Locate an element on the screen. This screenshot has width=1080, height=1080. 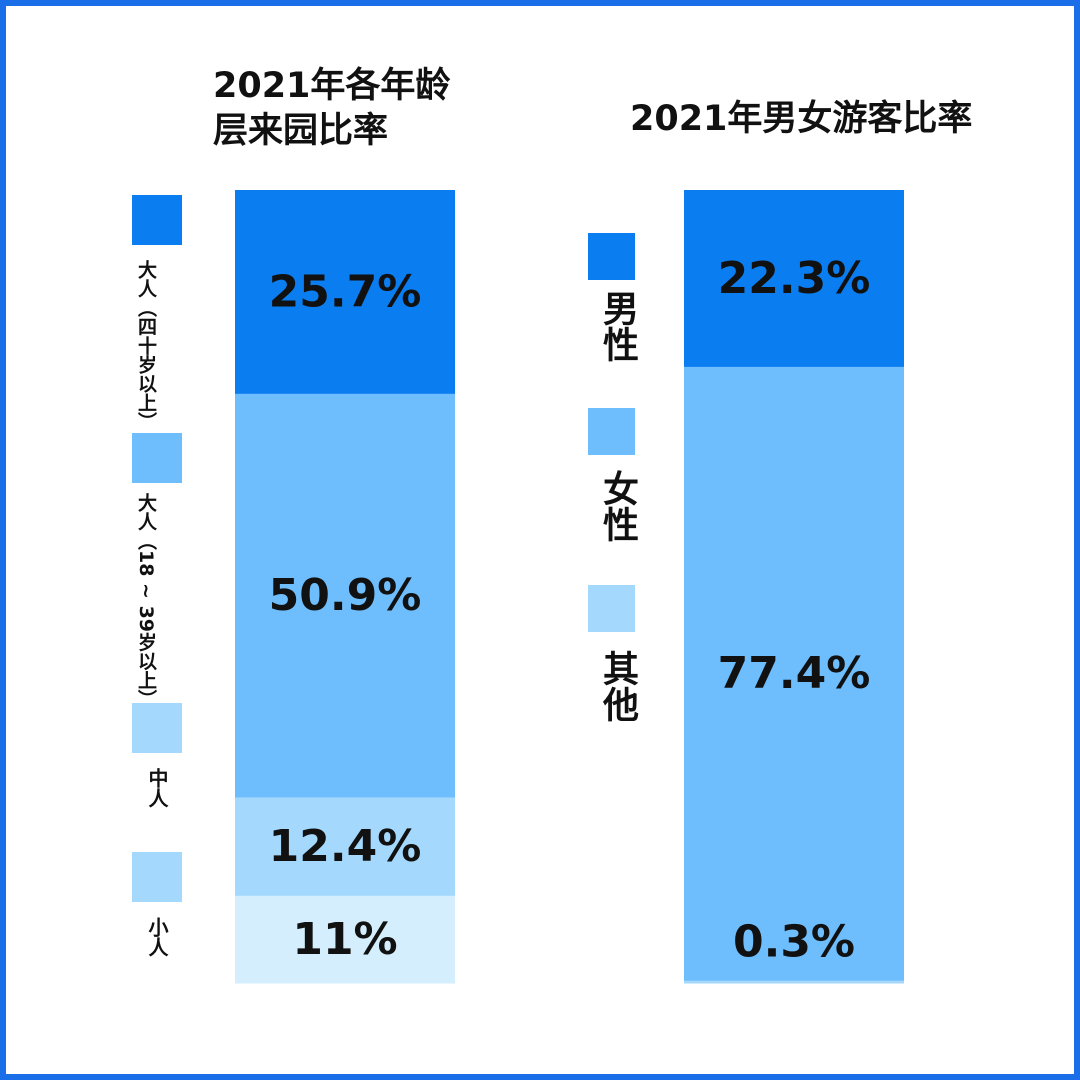
legend-swatch-adult-40-plus is located at coordinates (157, 220).